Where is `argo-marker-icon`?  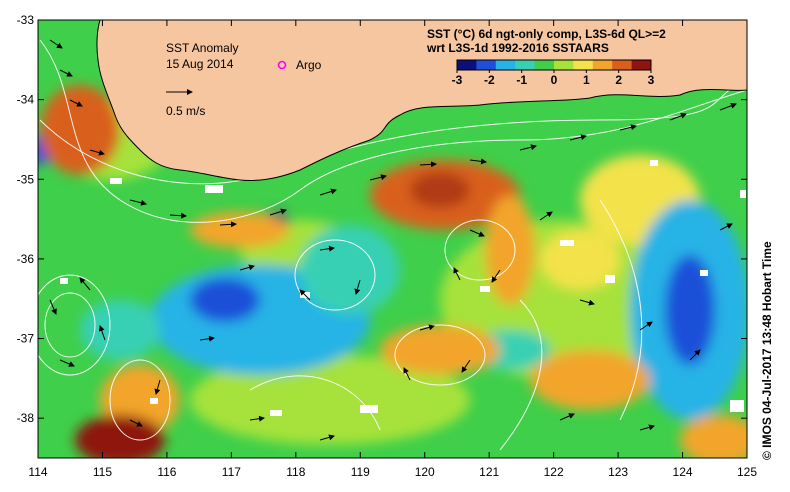
argo-marker-icon is located at coordinates (282, 65).